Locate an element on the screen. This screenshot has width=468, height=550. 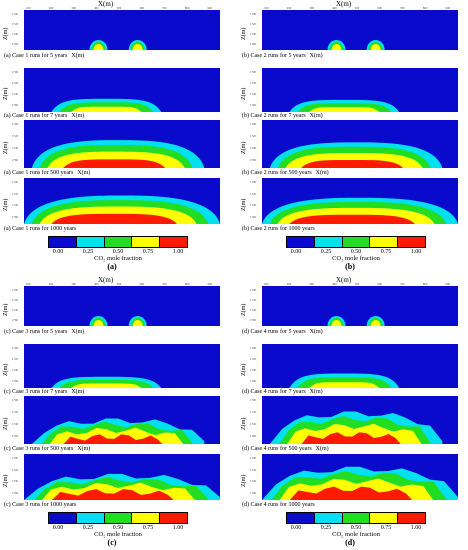
panel-letter: (a) is located at coordinates (112, 266).